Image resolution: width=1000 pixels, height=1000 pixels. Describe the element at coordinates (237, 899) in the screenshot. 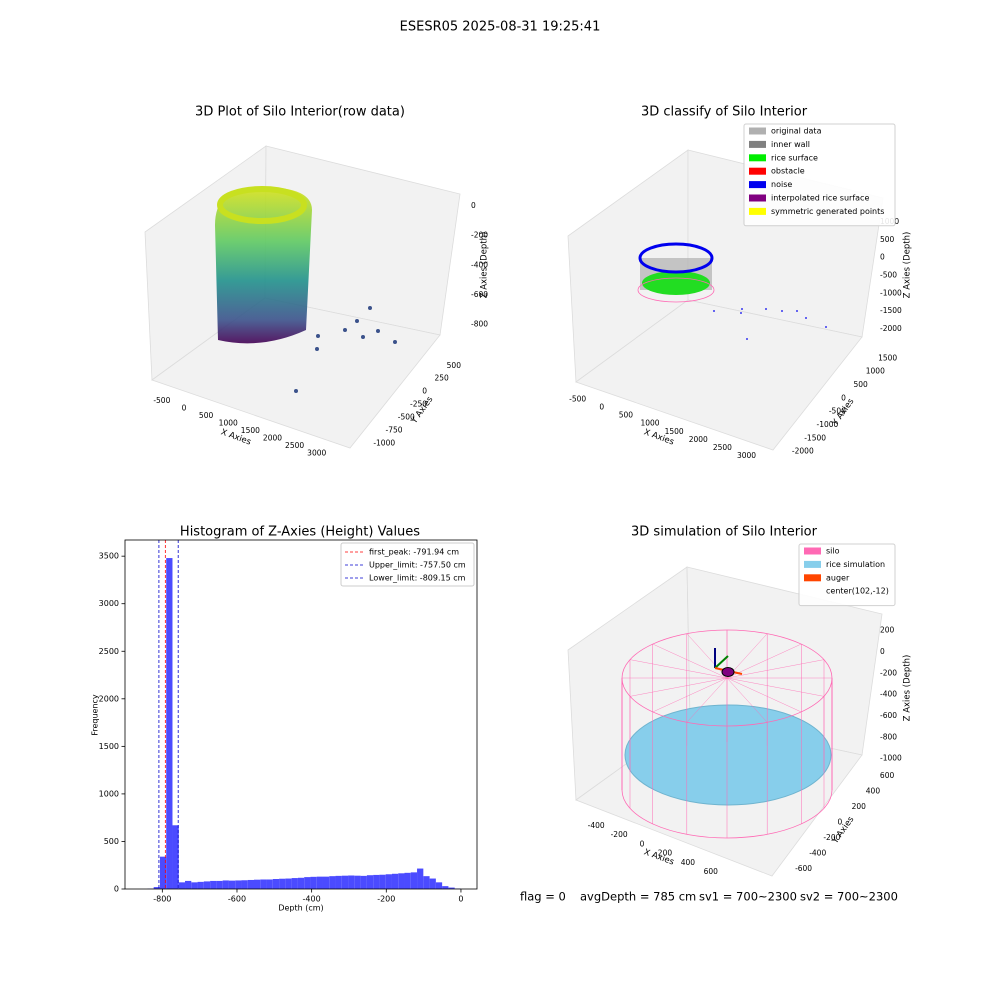

I see `x-tick-label: -600` at that location.